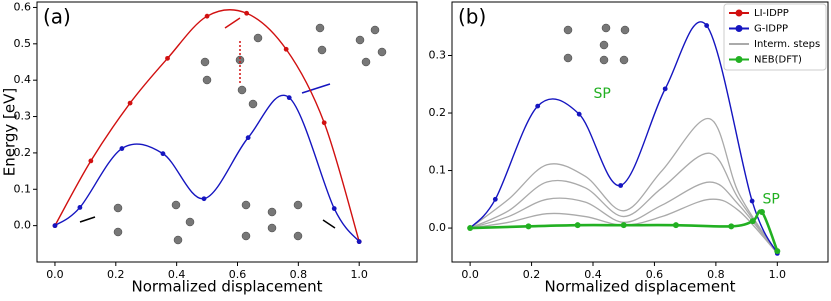 This screenshot has width=831, height=301. What do you see at coordinates (623, 203) in the screenshot?
I see `intermediate-curve` at bounding box center [623, 203].